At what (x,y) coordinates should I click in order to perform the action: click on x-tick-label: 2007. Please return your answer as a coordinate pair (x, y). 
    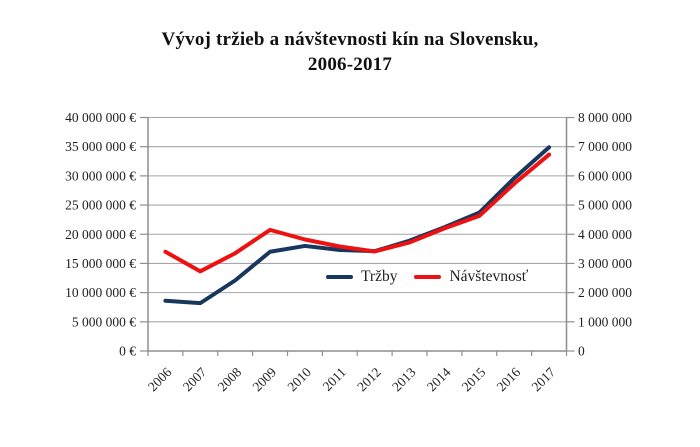
    Looking at the image, I should click on (195, 379).